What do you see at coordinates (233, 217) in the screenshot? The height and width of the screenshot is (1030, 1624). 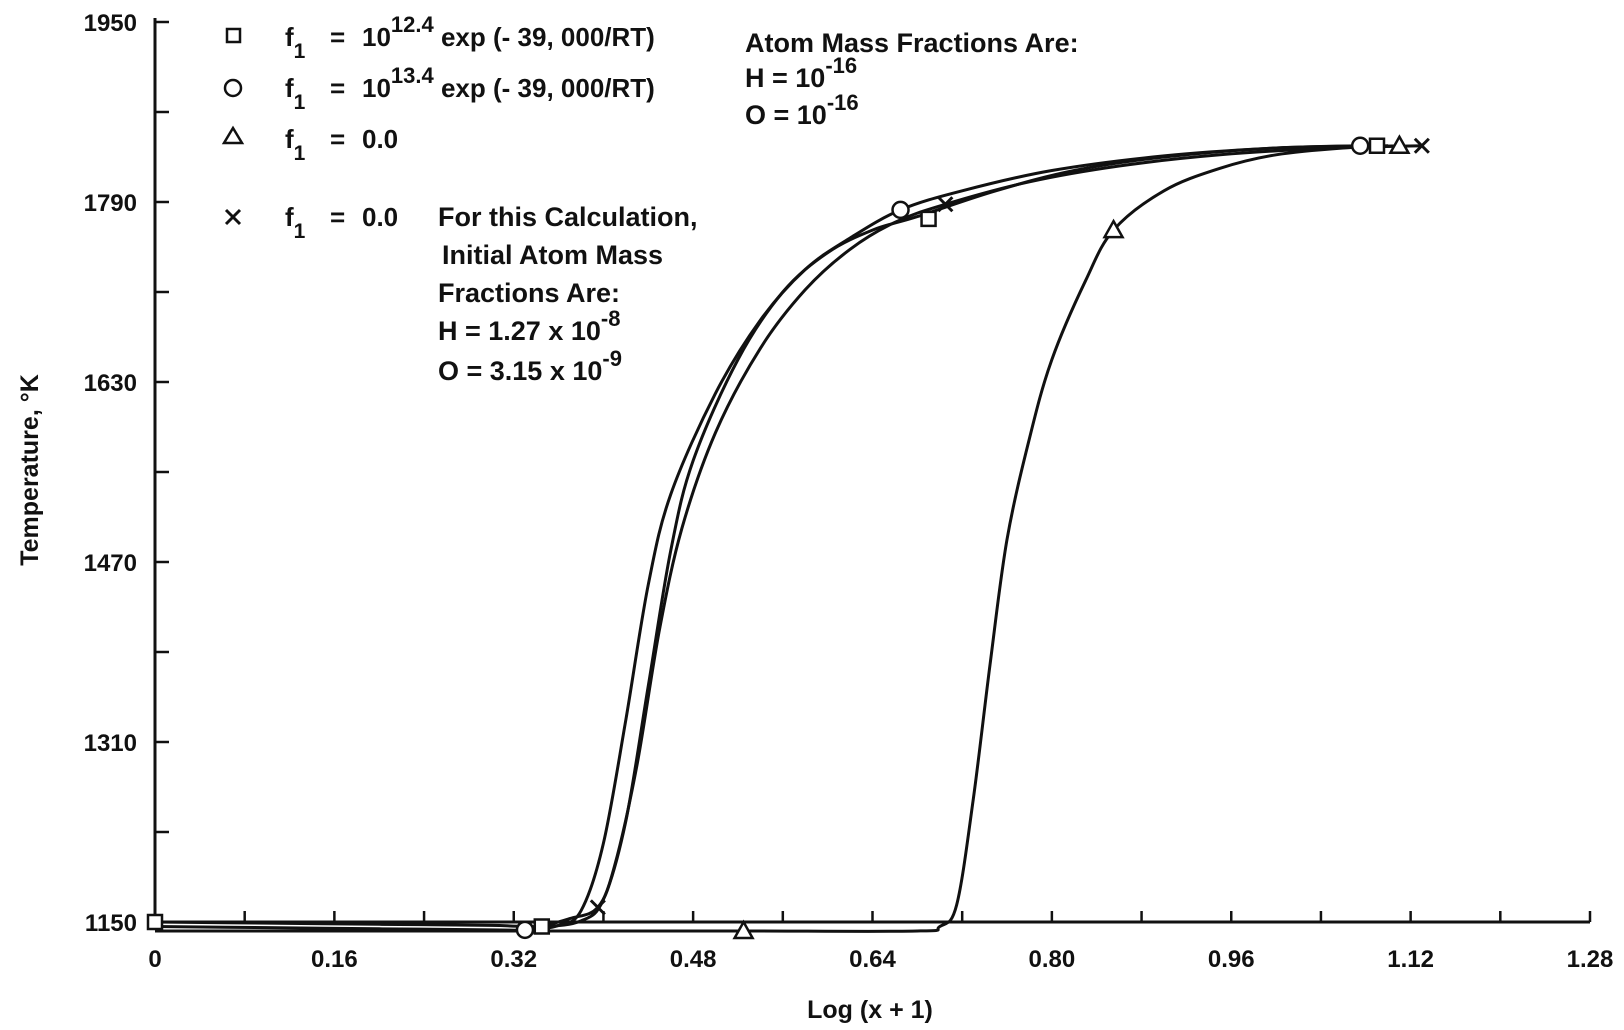 I see `legend-x-marker` at bounding box center [233, 217].